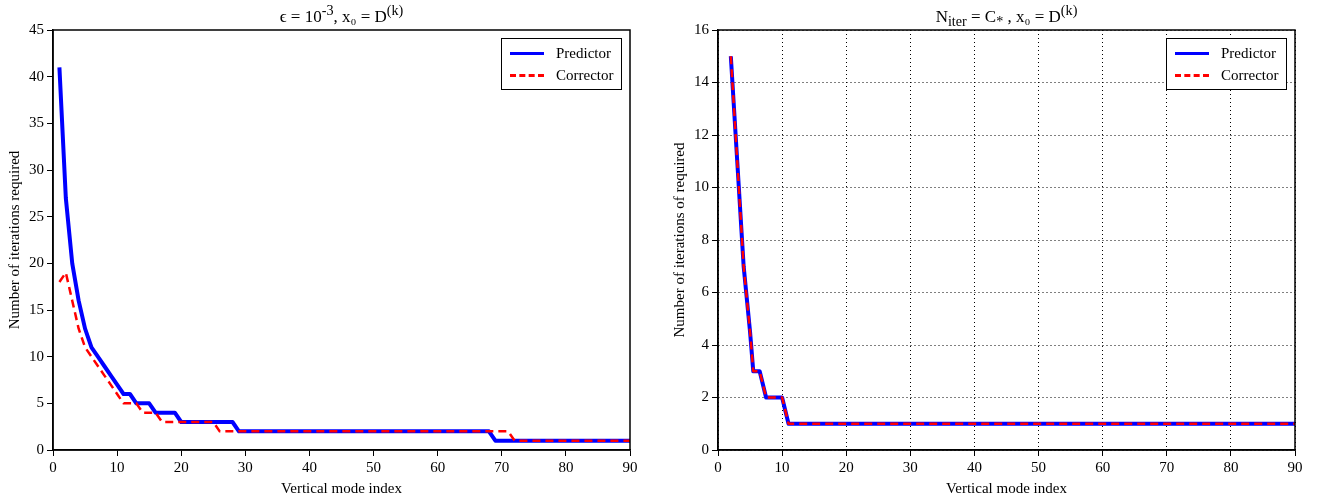 The width and height of the screenshot is (1325, 500). I want to click on chart-title: ϵ = 10$^{-3}$, x₀ = D$^{(k)}$, so click(341, 14).